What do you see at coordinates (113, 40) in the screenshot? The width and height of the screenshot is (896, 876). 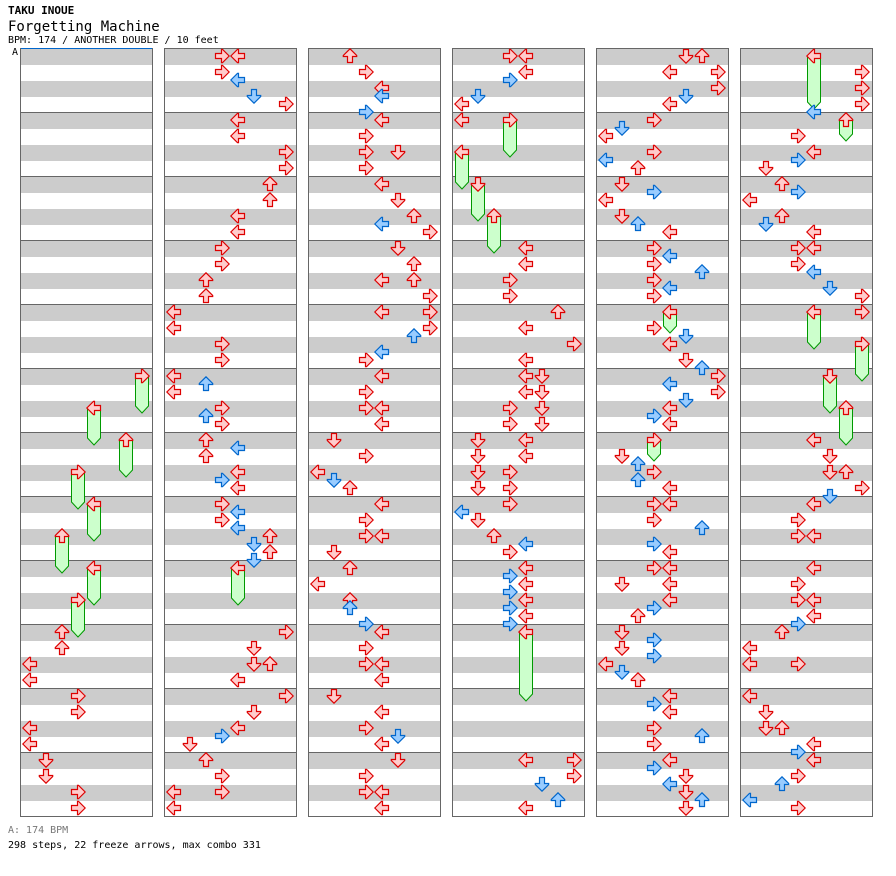 I see `chart-info: BPM: 174 / ANOTHER DOUBLE / 10 feet` at bounding box center [113, 40].